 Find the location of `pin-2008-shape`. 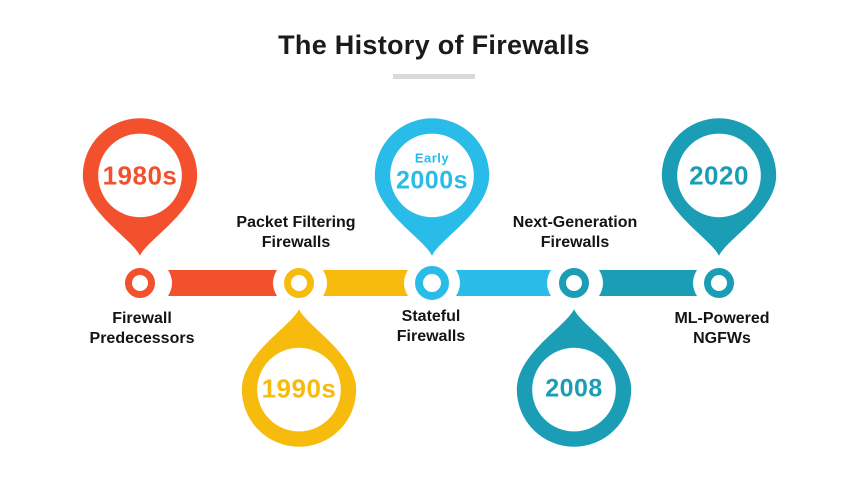

pin-2008-shape is located at coordinates (574, 378).